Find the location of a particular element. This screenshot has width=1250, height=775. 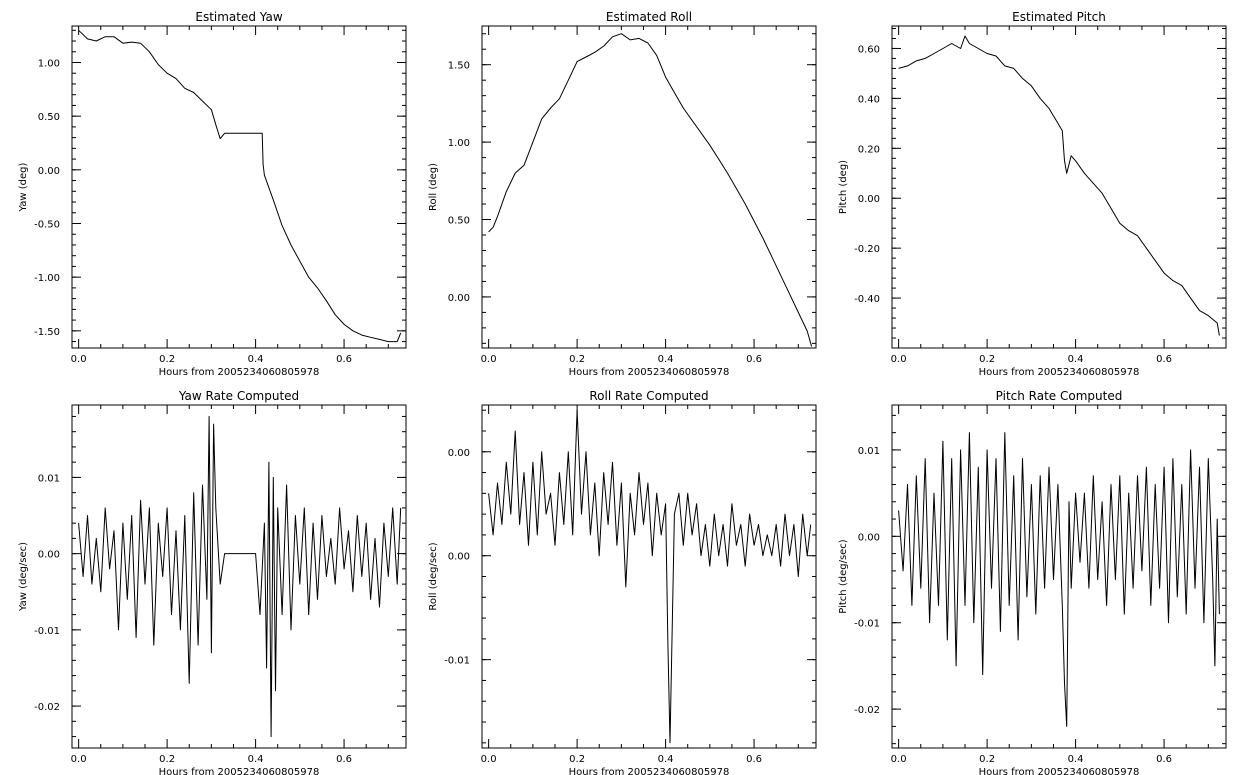

y-axis-label: Yaw (deg/sec) is located at coordinates (23, 577).